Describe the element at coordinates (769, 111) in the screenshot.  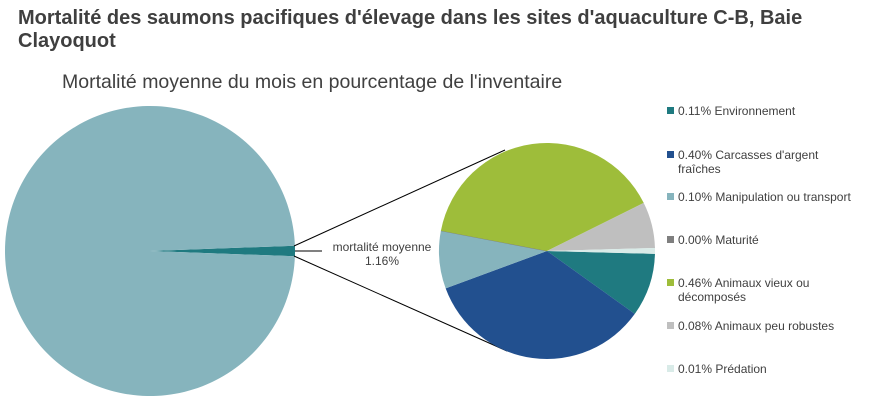
I see `legend-item-environnement: 0.11% Environnement` at that location.